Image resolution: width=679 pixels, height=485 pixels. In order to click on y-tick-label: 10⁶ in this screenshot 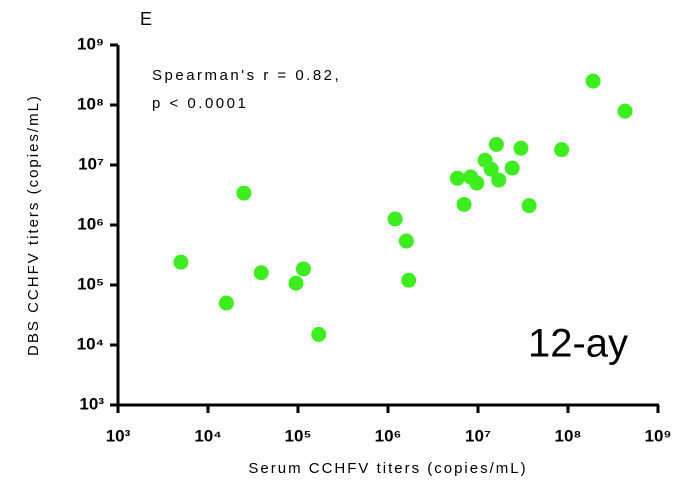, I will do `click(90, 223)`.